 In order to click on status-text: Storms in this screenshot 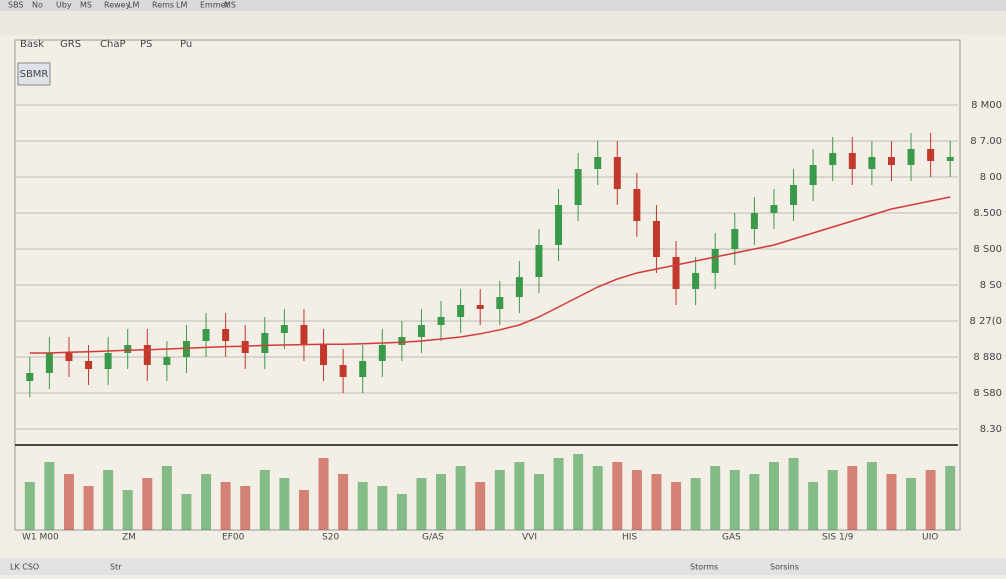, I will do `click(704, 567)`.